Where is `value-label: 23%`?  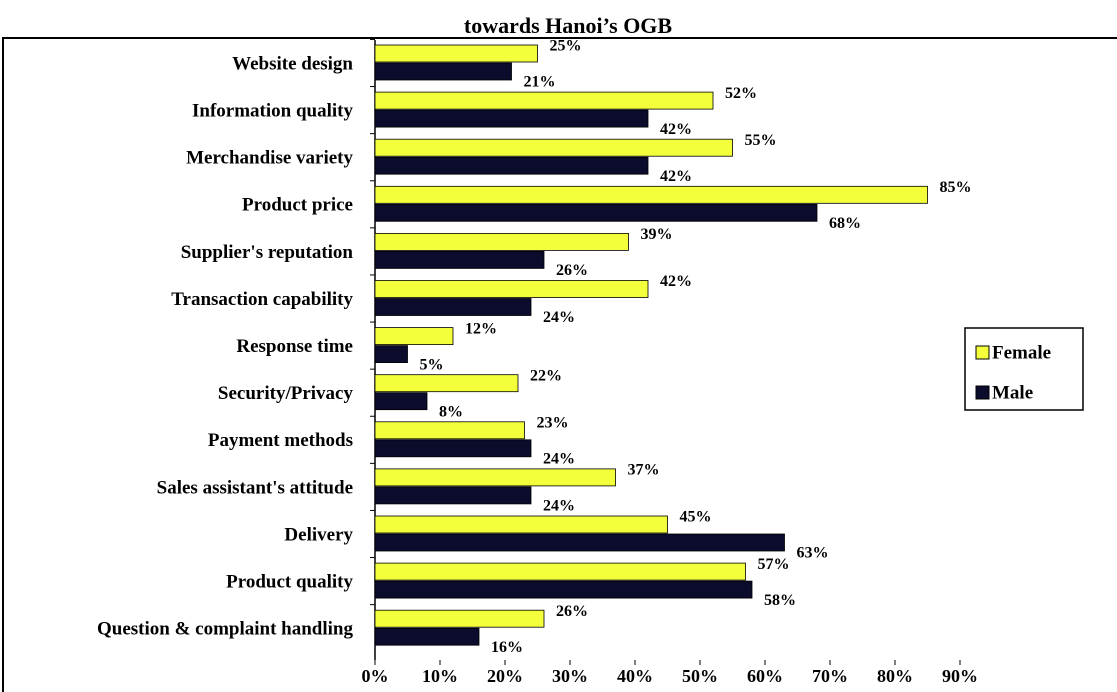 value-label: 23% is located at coordinates (553, 422).